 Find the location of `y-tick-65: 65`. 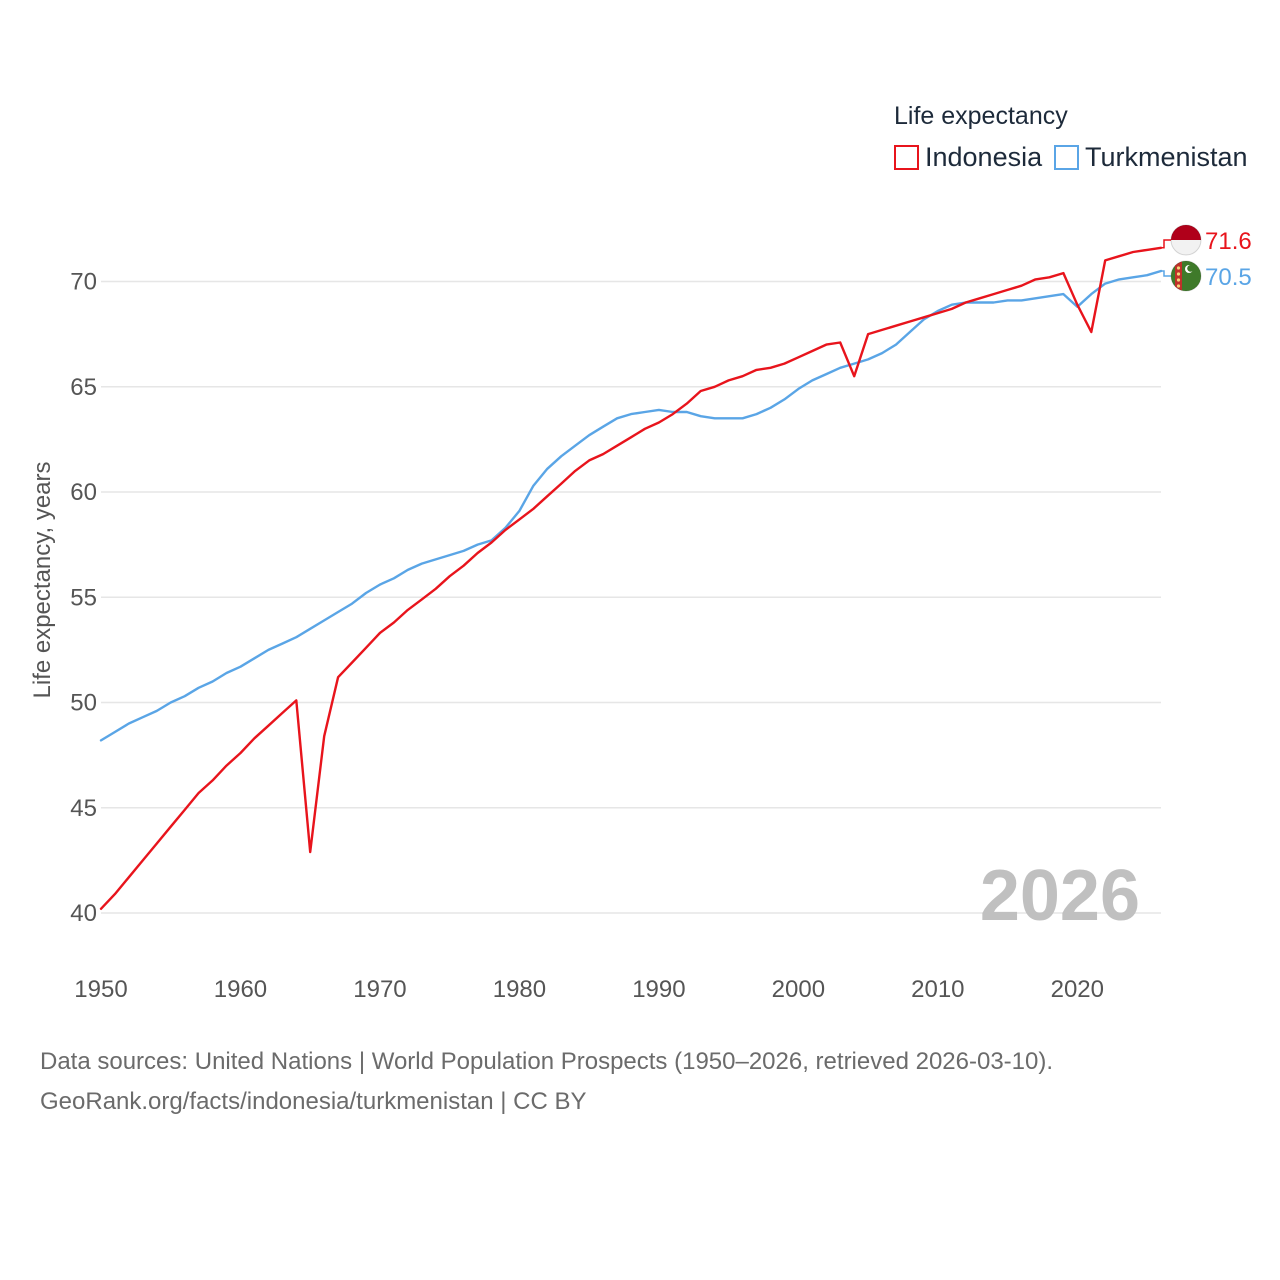

y-tick-65: 65 is located at coordinates (83, 387).